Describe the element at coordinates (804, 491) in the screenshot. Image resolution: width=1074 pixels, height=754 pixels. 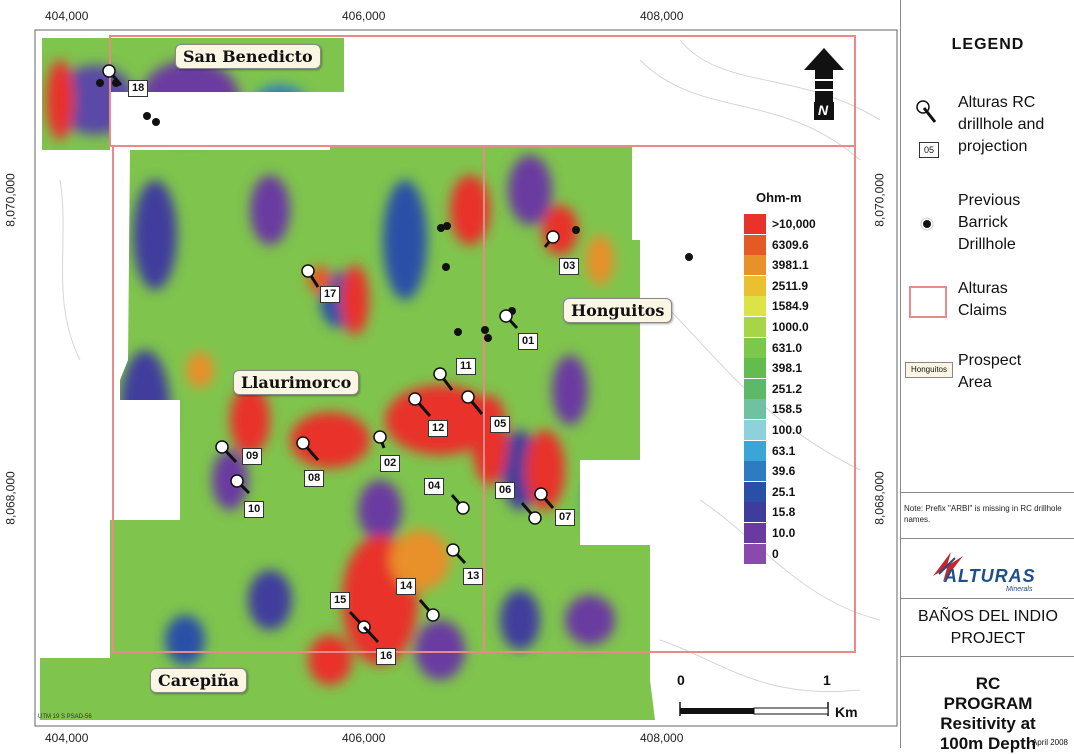
I see `resistivity-scale-row: 25.1` at that location.